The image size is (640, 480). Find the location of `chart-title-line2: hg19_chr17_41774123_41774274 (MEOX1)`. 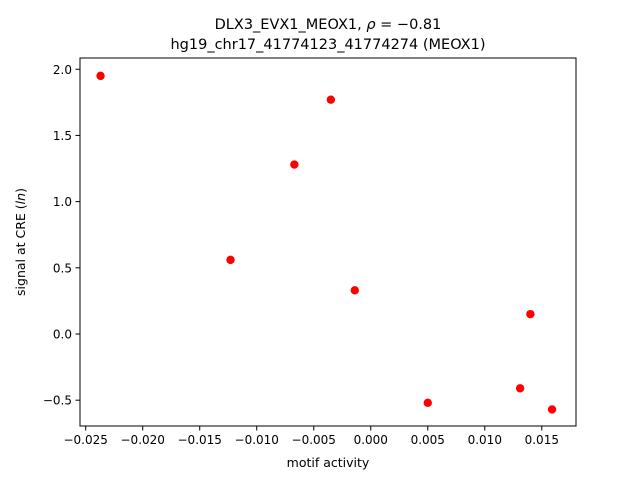

chart-title-line2: hg19_chr17_41774123_41774274 (MEOX1) is located at coordinates (327, 45).